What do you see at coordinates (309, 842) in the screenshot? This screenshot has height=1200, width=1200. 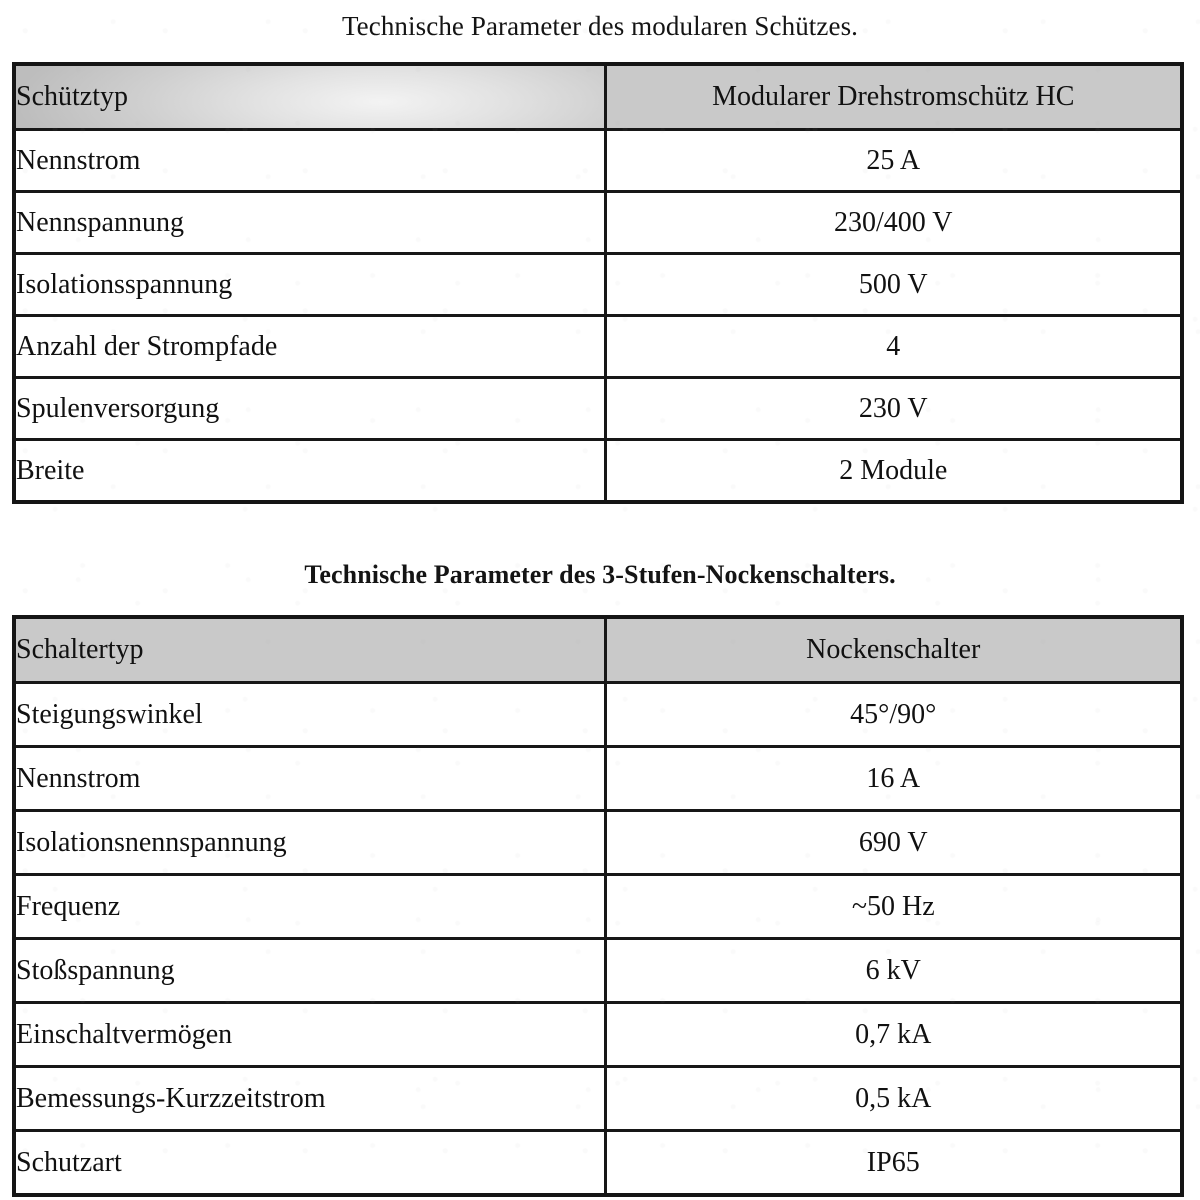 I see `parameter-label: Isolationsnennspannung` at bounding box center [309, 842].